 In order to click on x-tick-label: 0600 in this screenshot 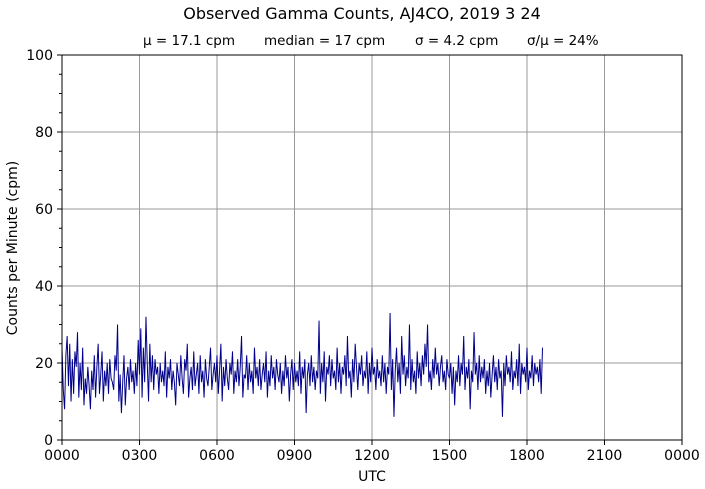, I will do `click(217, 456)`.